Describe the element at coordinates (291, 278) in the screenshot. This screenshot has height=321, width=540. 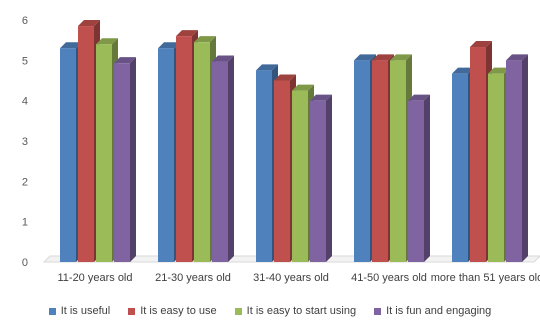
I see `x-tick-label: 31-40 years old` at that location.